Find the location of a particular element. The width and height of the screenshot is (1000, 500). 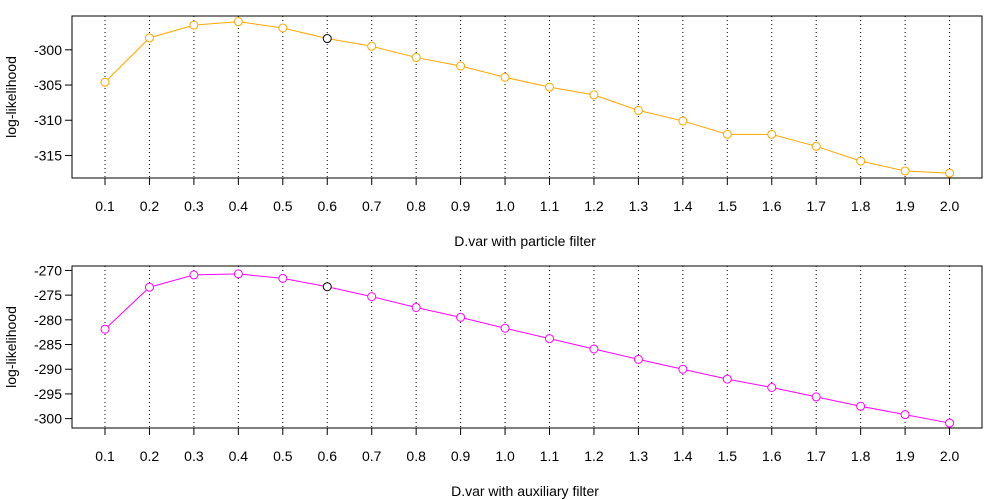

y-tick-label: -275 is located at coordinates (48, 295).